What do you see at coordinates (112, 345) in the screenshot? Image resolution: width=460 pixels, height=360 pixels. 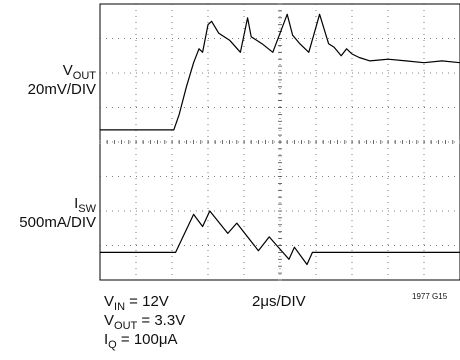 I see `cond-iq-sub: Q` at bounding box center [112, 345].